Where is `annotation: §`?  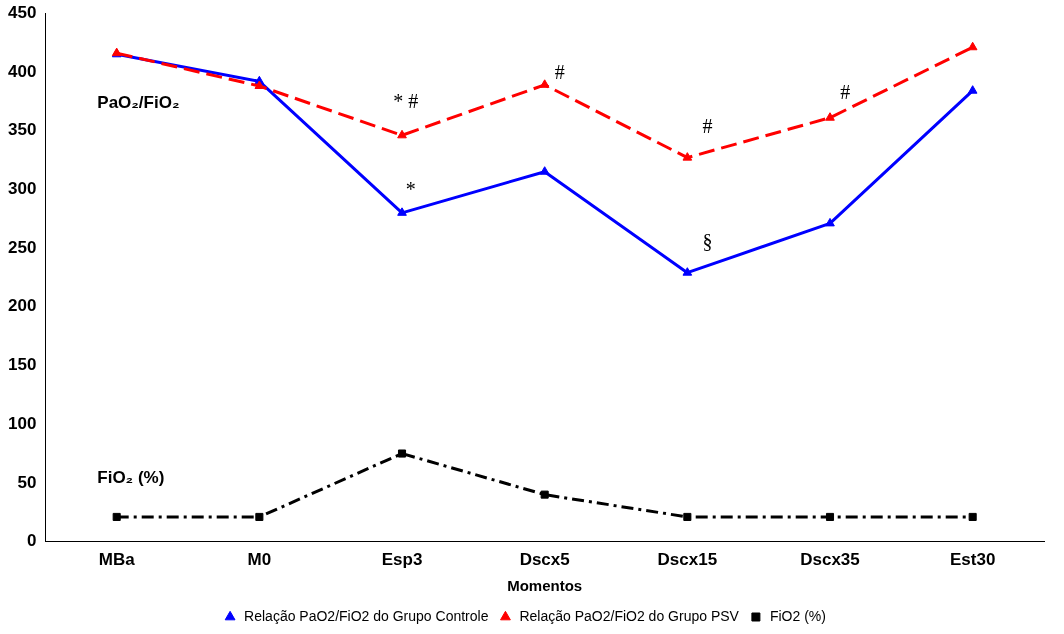 annotation: § is located at coordinates (707, 240).